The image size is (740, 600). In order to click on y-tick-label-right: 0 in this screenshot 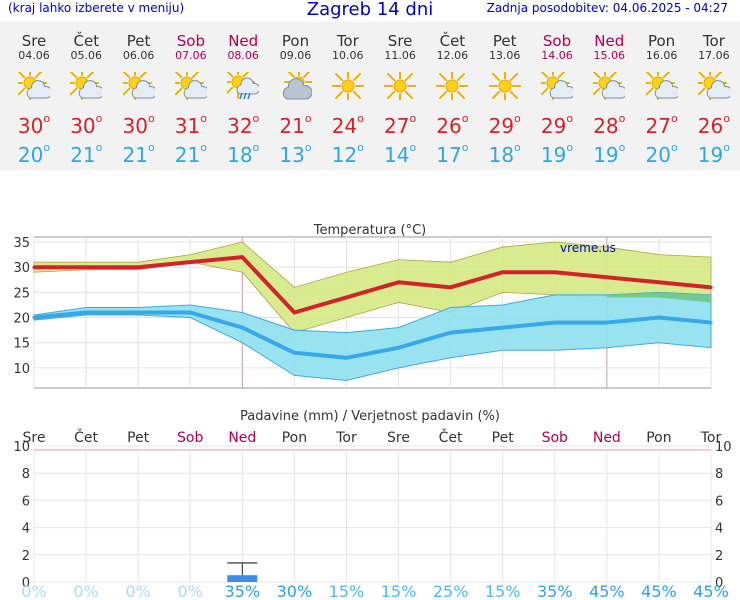, I will do `click(719, 583)`.